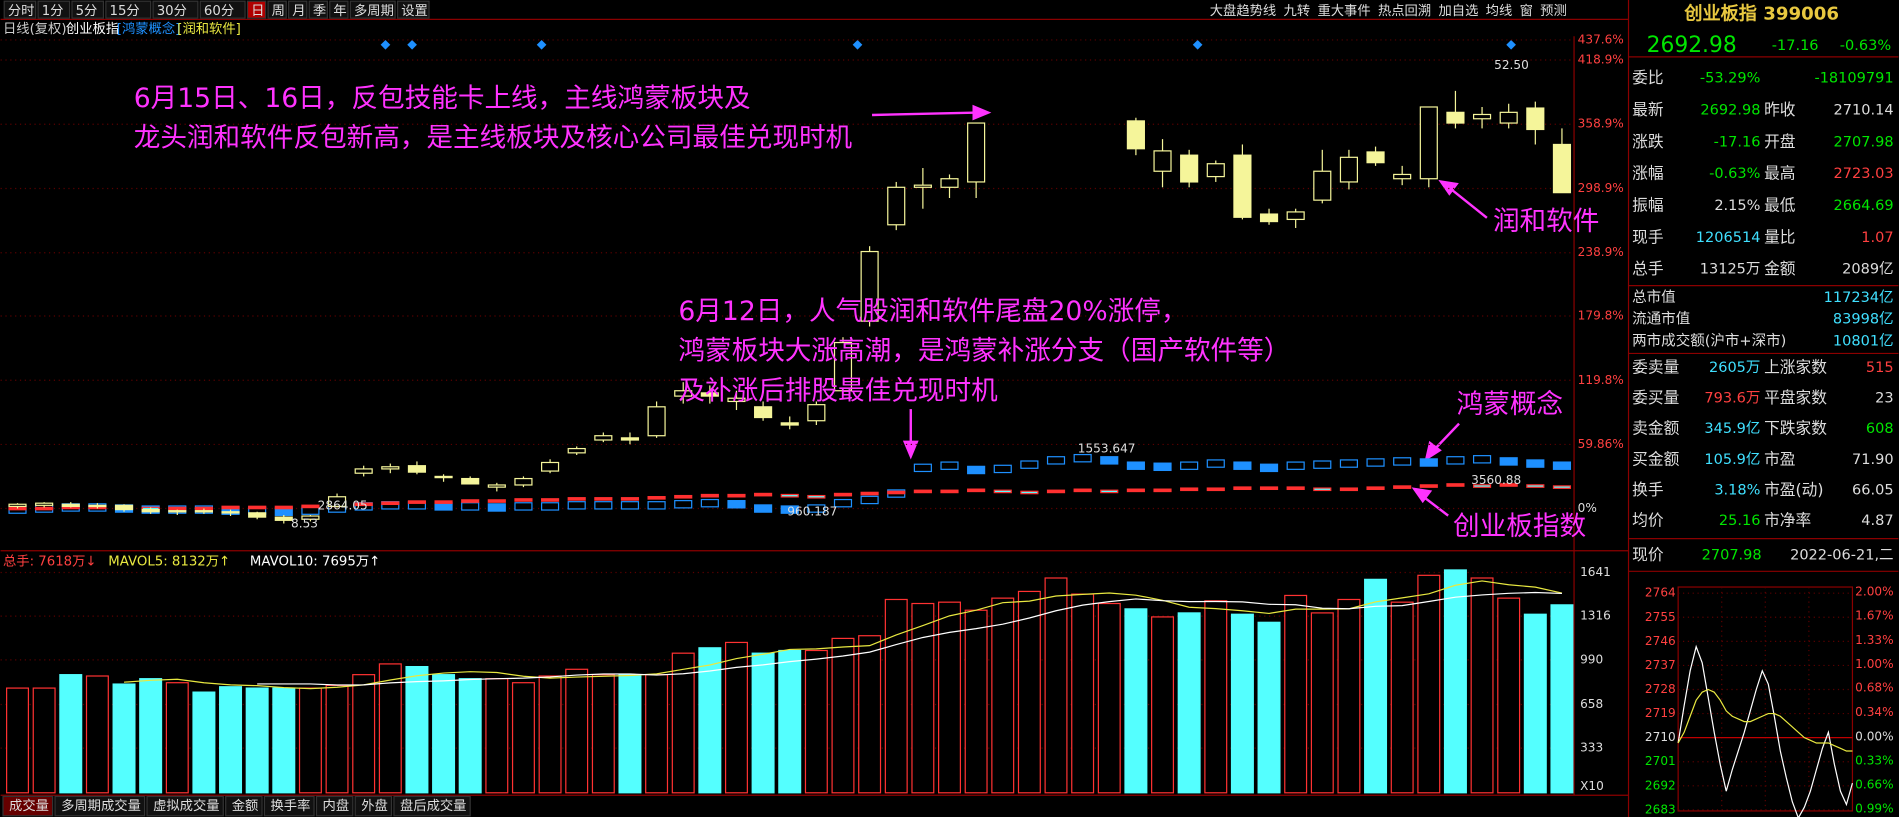  I want to click on annotation: 龙头润和软件反包新高，是主线板块及核心公司最佳兑现时机, so click(493, 138).